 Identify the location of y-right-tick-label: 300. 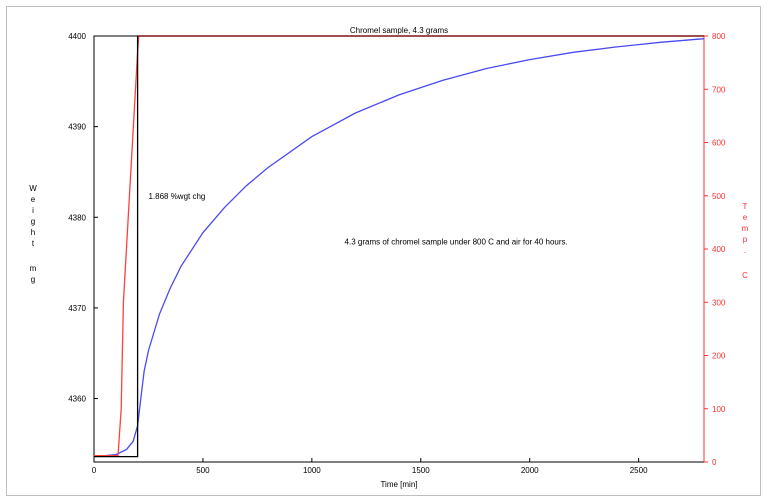
(719, 302).